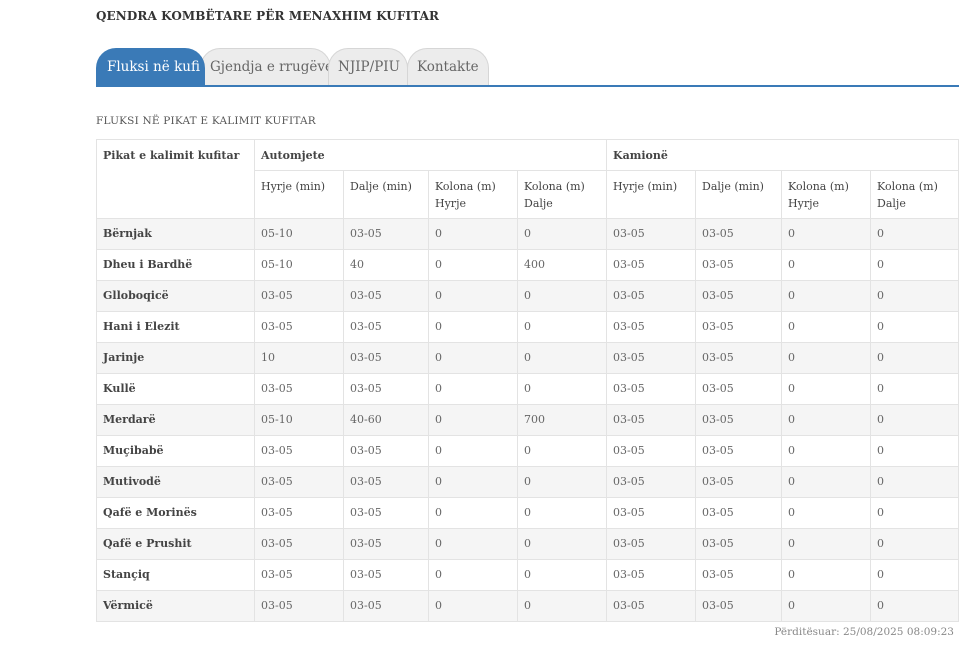 This screenshot has width=980, height=658. I want to click on border-point-name: Bërnjak, so click(175, 234).